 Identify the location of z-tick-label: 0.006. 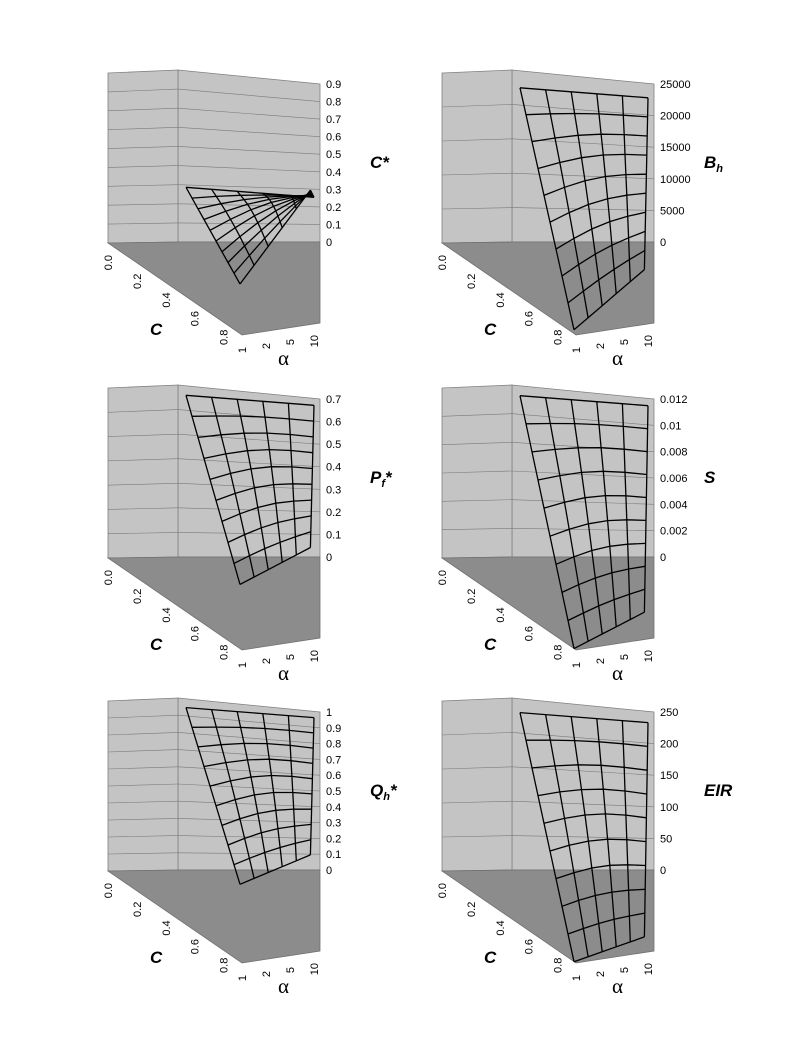
(674, 479).